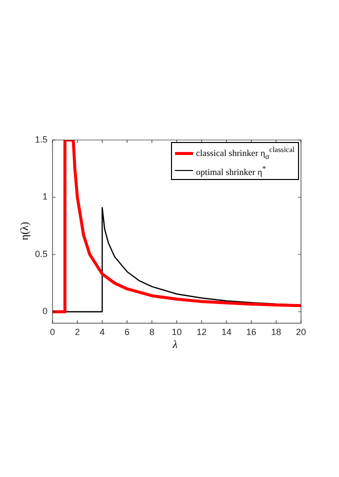  I want to click on x-tick-label: 2, so click(77, 332).